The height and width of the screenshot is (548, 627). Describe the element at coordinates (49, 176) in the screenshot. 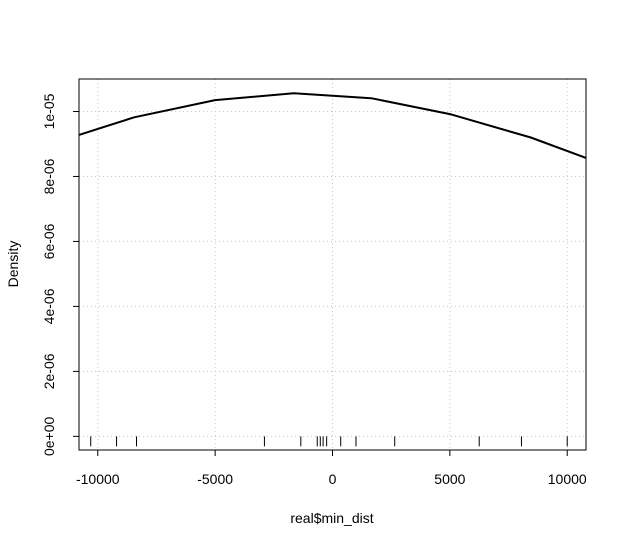

I see `y-tick-label: 8e-06` at that location.